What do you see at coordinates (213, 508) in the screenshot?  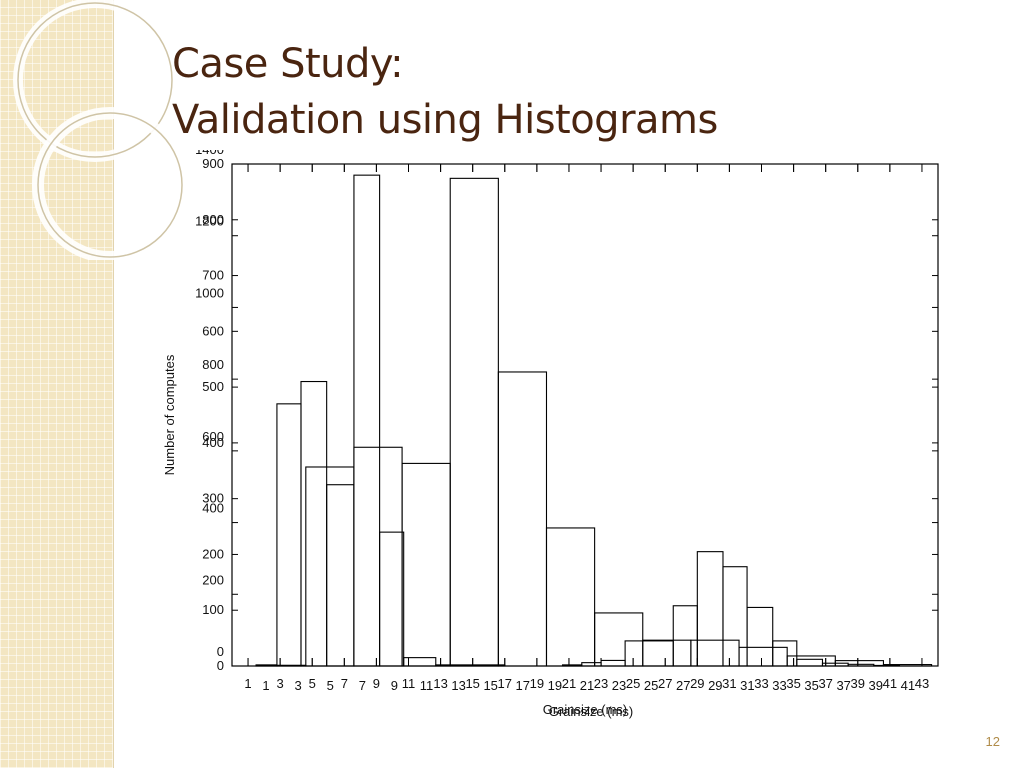 I see `y-tick-label-s2-2: 400` at bounding box center [213, 508].